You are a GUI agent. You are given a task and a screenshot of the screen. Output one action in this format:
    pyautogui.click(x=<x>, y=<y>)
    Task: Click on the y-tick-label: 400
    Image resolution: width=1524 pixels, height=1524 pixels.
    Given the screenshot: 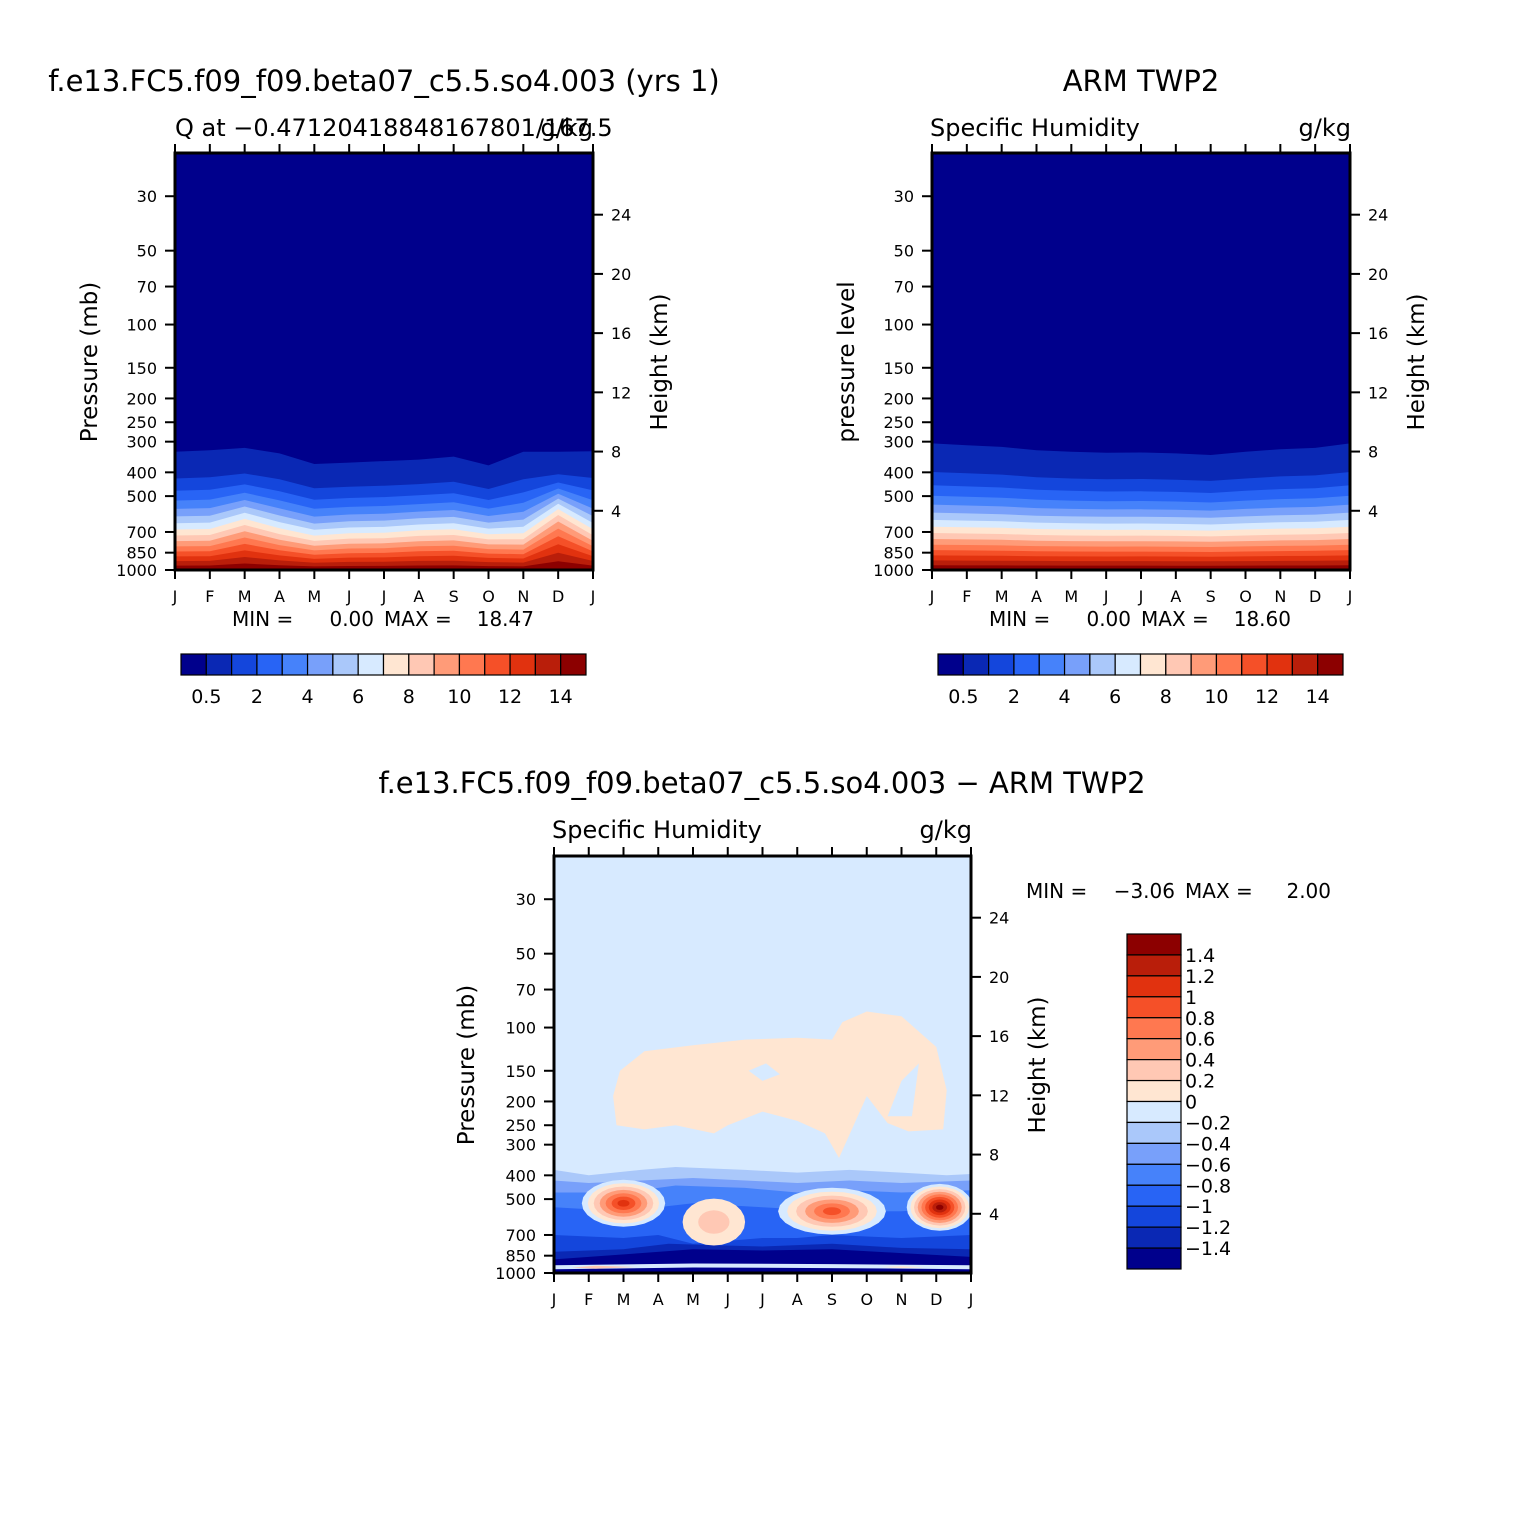 What is the action you would take?
    pyautogui.click(x=141, y=472)
    